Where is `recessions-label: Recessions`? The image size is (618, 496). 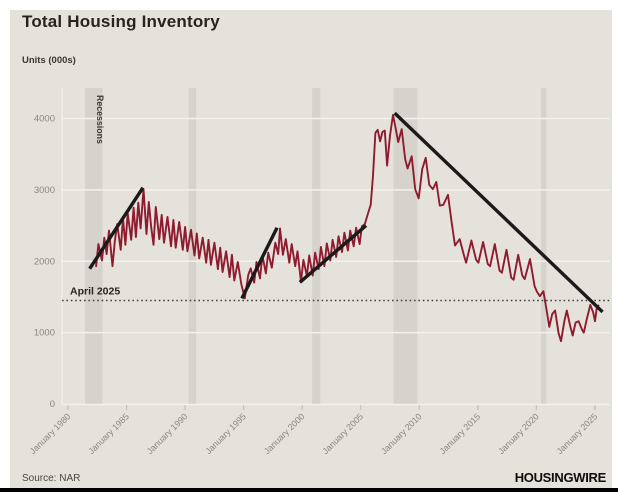 recessions-label: Recessions is located at coordinates (100, 119).